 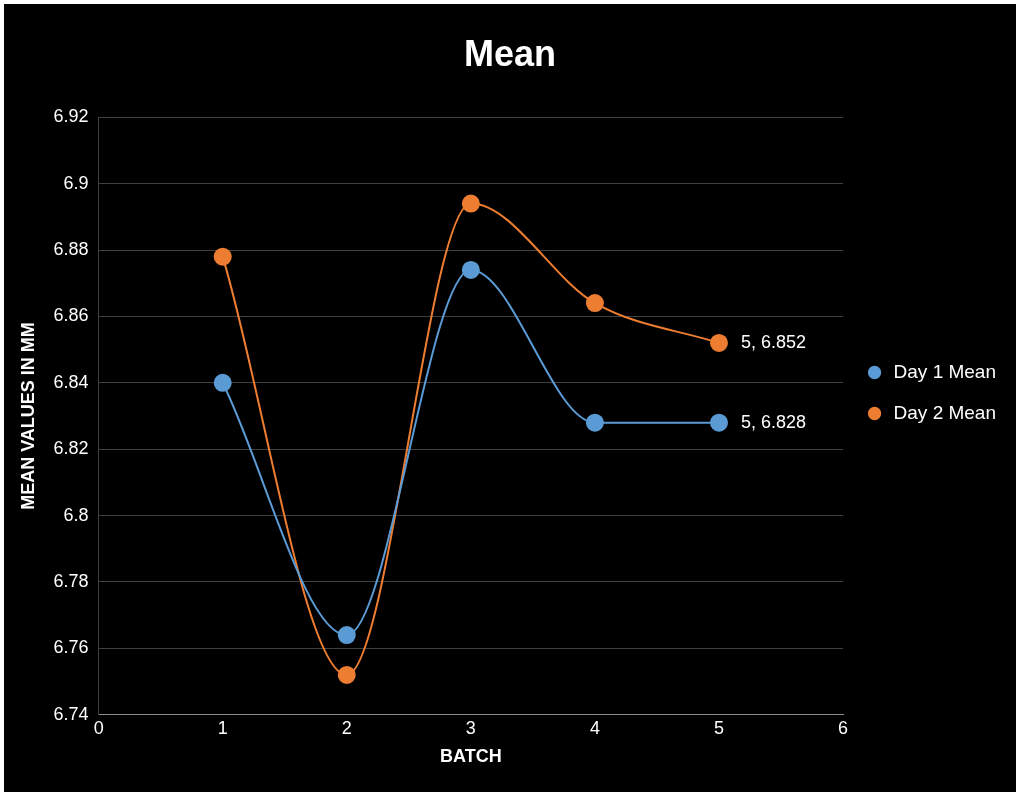 What do you see at coordinates (346, 727) in the screenshot?
I see `x-tick-label: 2` at bounding box center [346, 727].